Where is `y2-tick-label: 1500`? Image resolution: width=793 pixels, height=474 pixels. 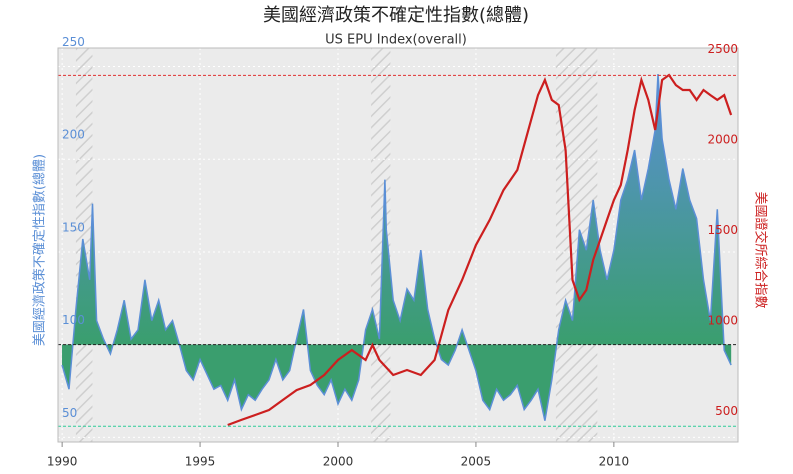
y2-tick-label: 1500 is located at coordinates (722, 230).